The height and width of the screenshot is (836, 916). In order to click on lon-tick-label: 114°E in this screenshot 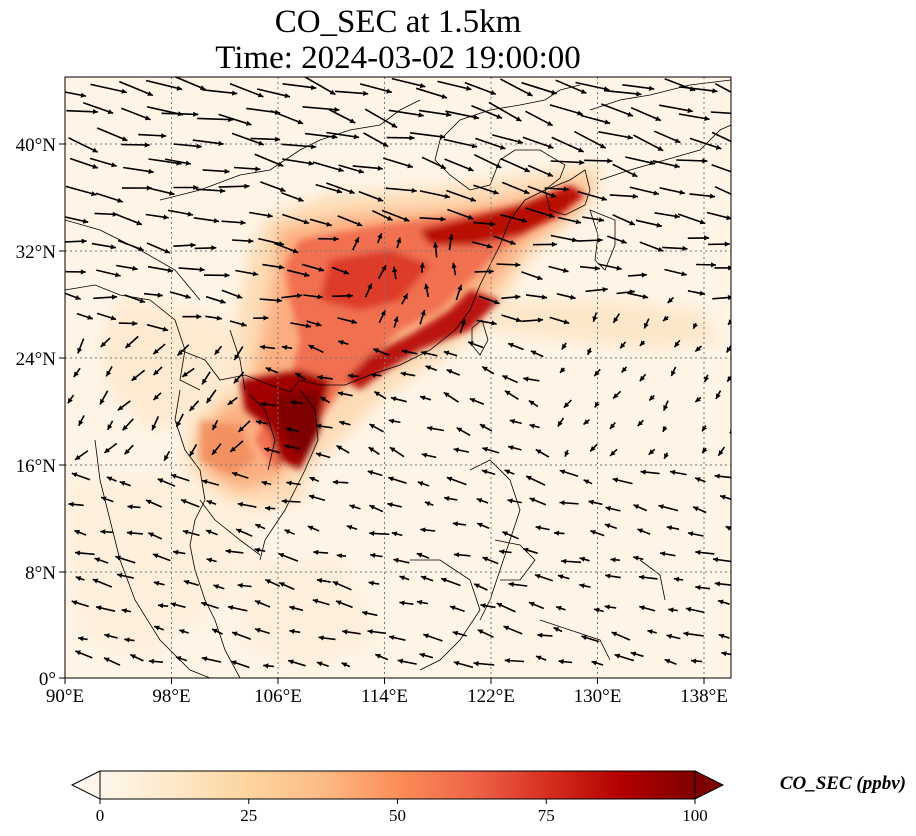, I will do `click(384, 696)`.